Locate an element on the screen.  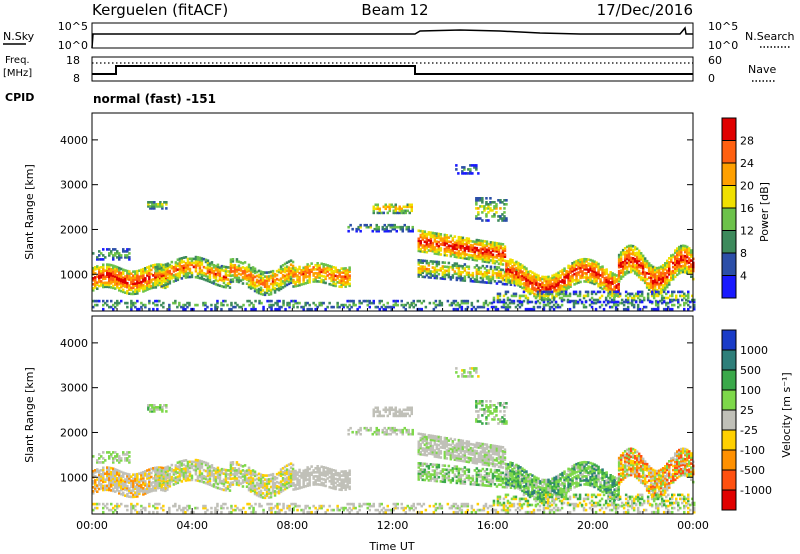
nave-label: Nave is located at coordinates (762, 69).